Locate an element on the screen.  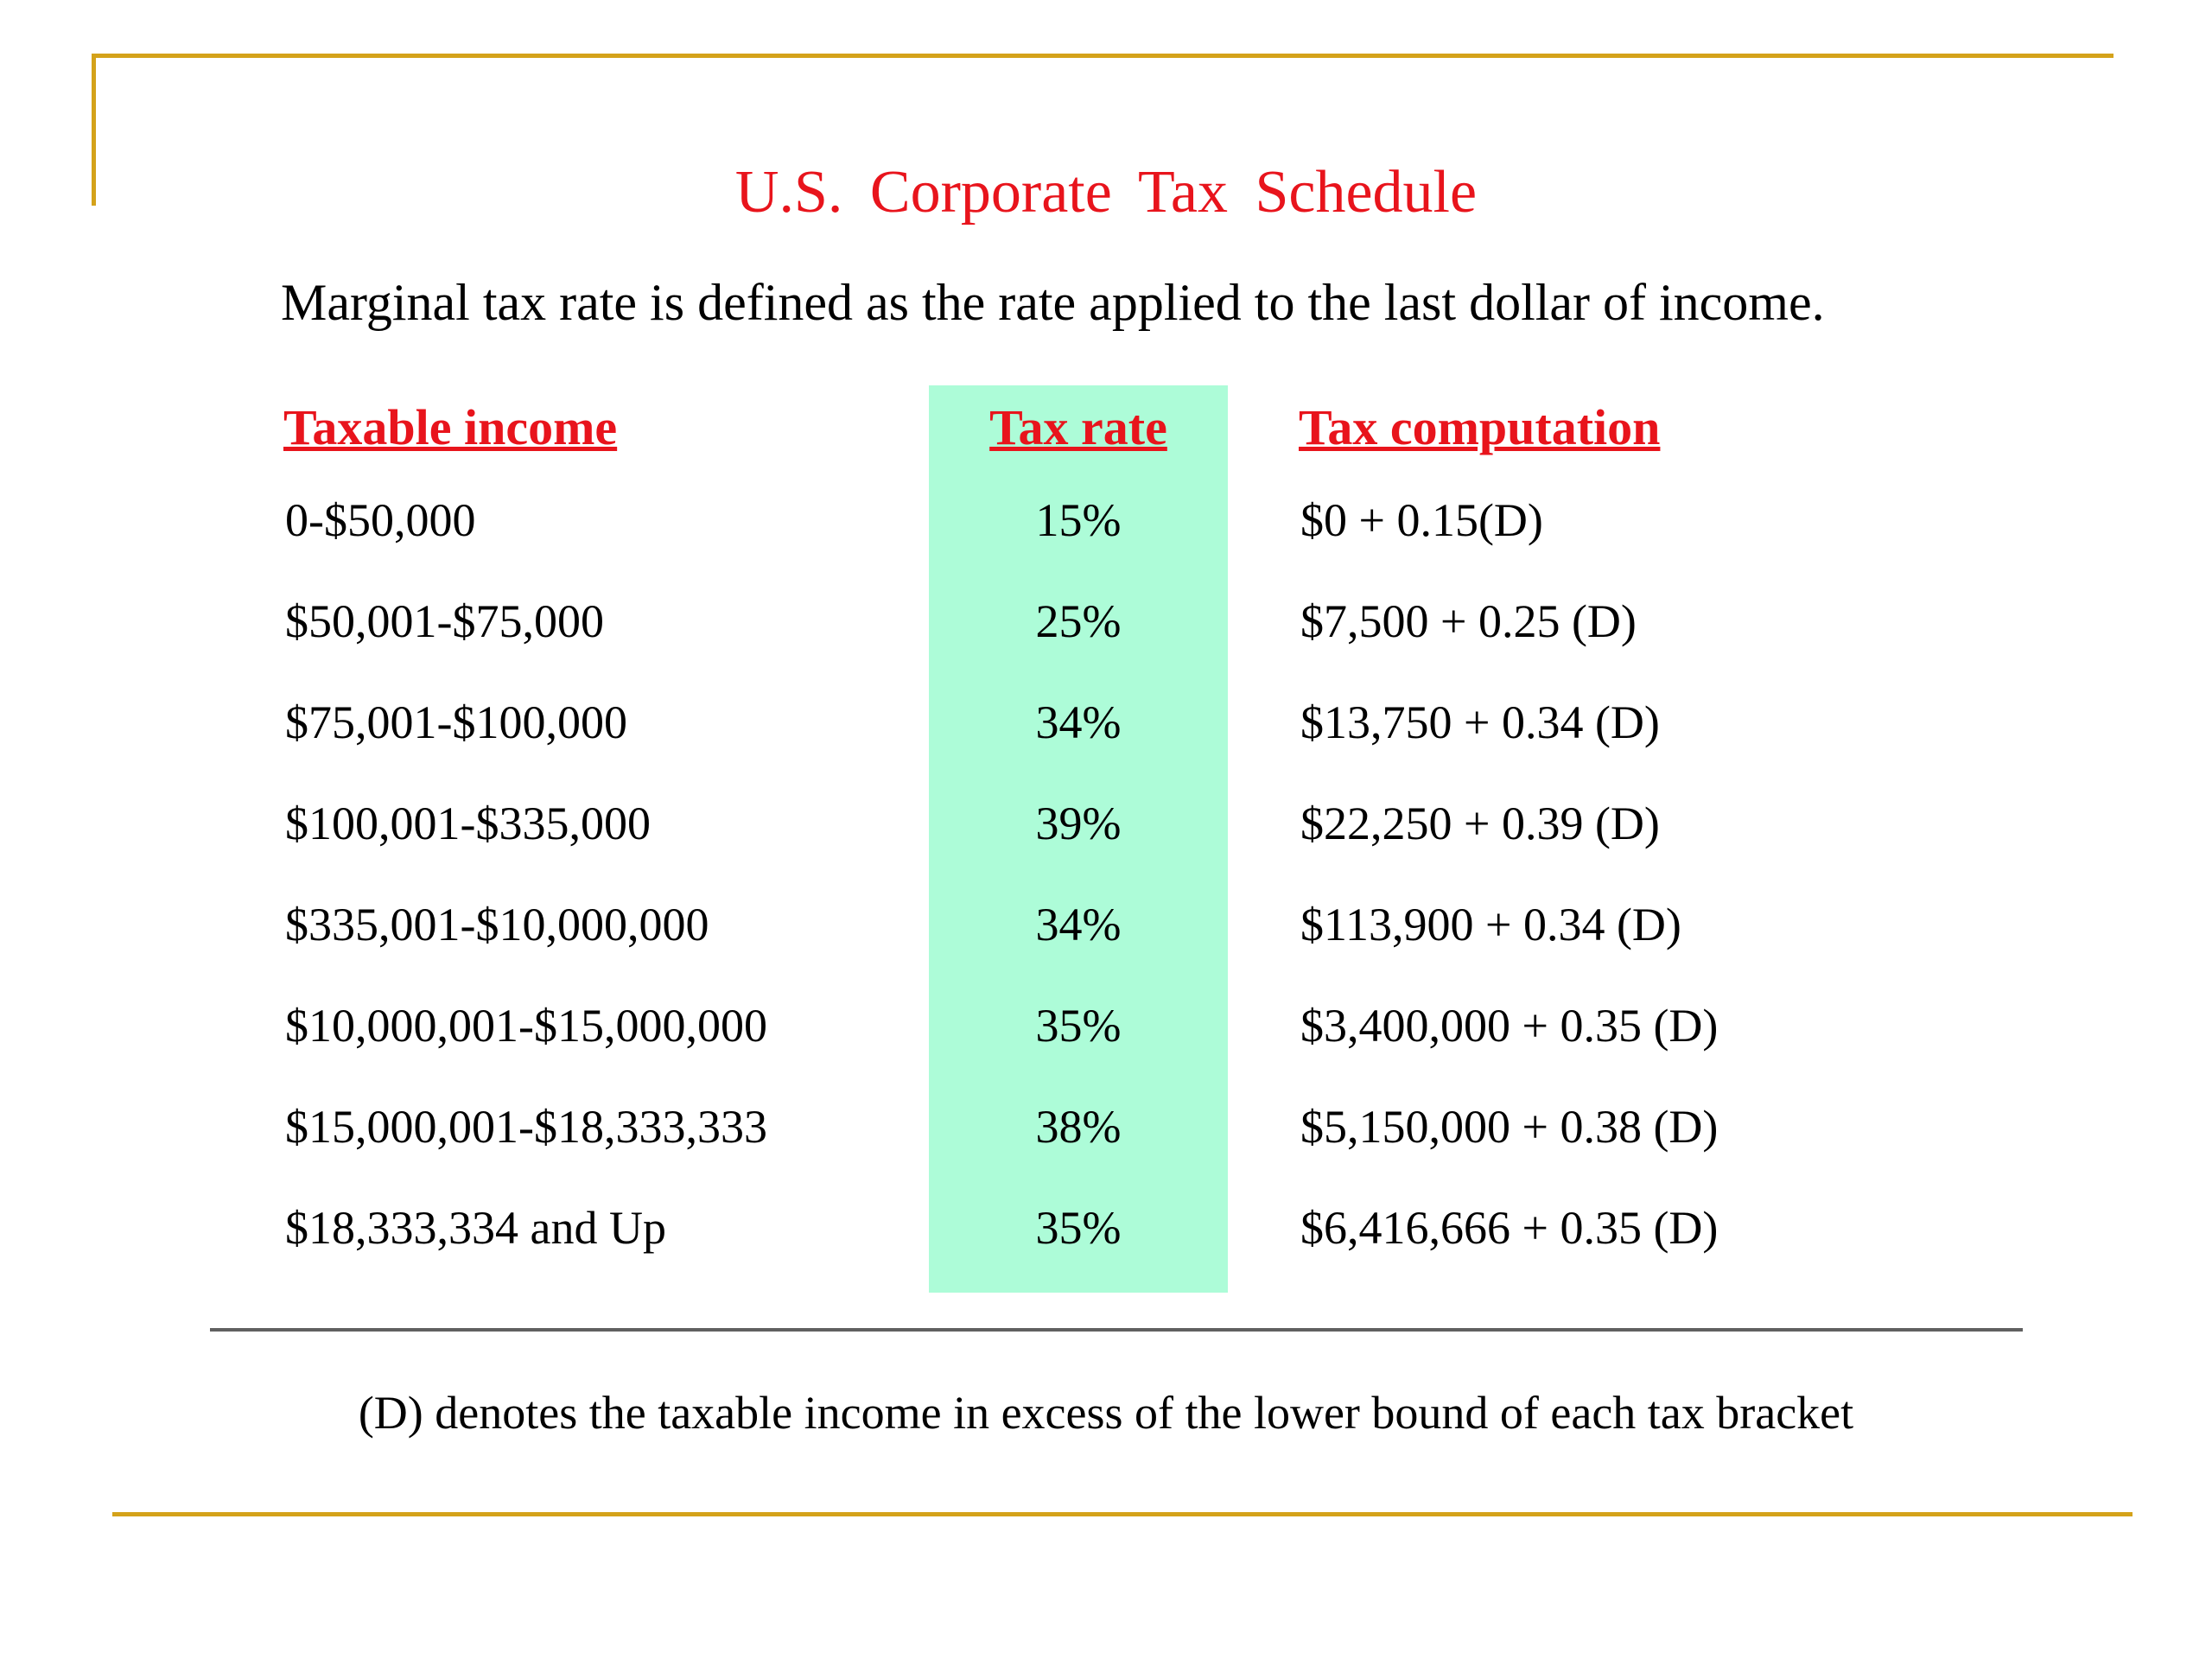
frame-left-border is located at coordinates (94, 130).